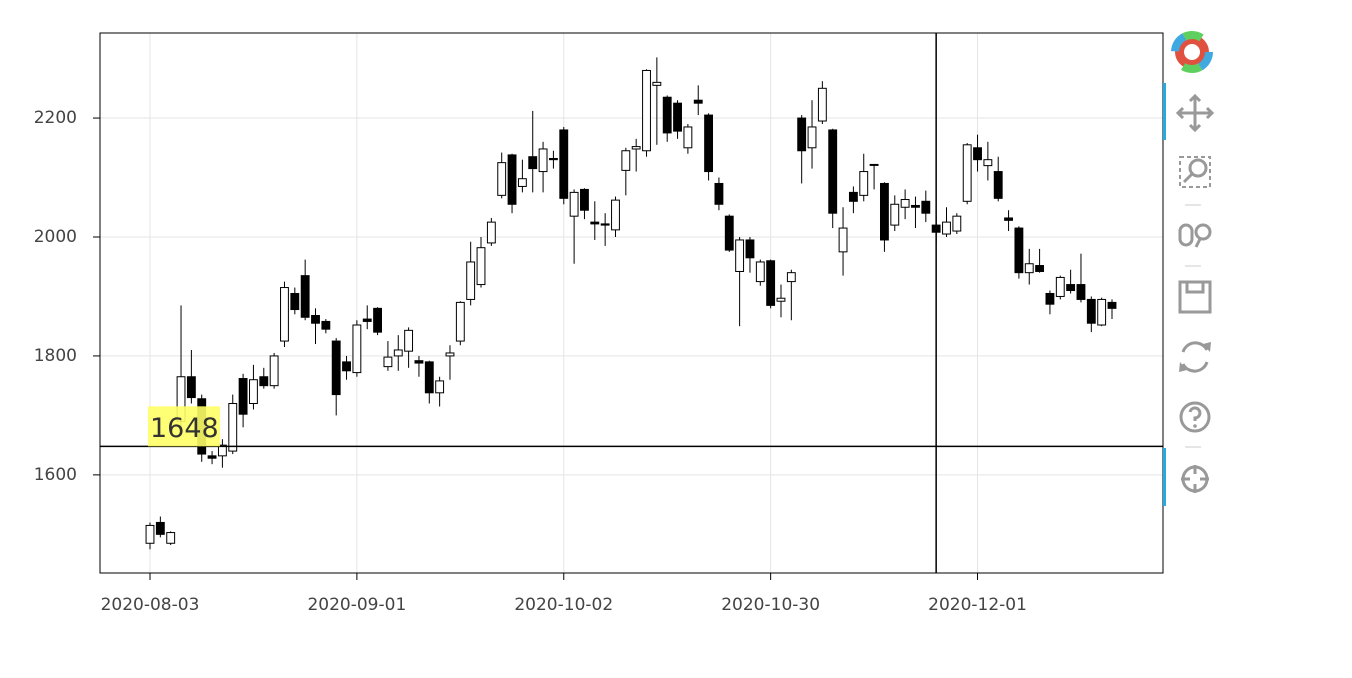 The width and height of the screenshot is (1352, 678). What do you see at coordinates (184, 428) in the screenshot?
I see `hover-label: 1648` at bounding box center [184, 428].